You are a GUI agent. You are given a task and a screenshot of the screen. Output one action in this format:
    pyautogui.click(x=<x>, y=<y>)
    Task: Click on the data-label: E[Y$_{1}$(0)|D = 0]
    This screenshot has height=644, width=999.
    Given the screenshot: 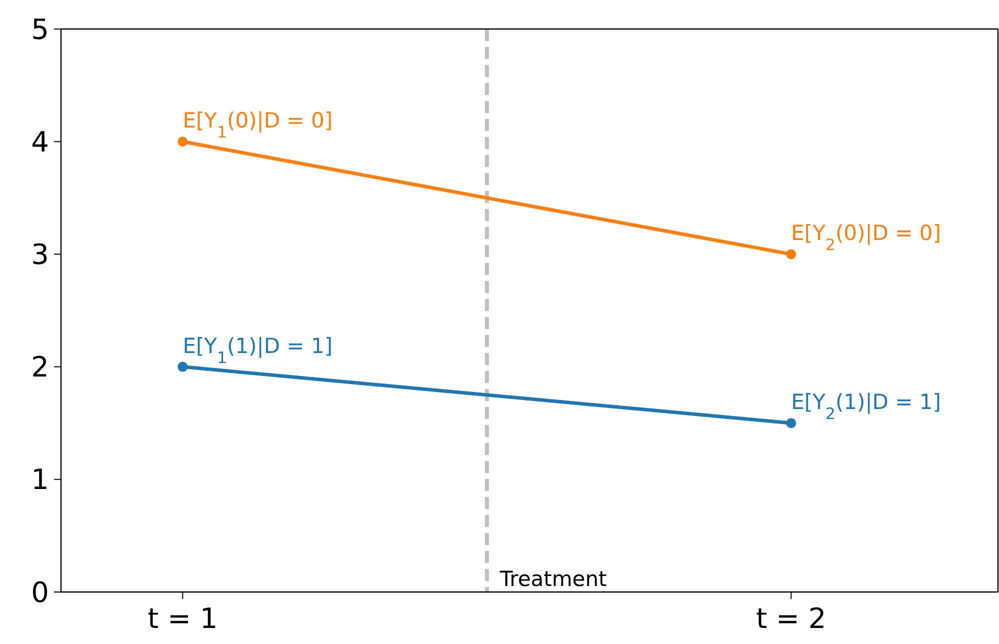 What is the action you would take?
    pyautogui.click(x=257, y=125)
    